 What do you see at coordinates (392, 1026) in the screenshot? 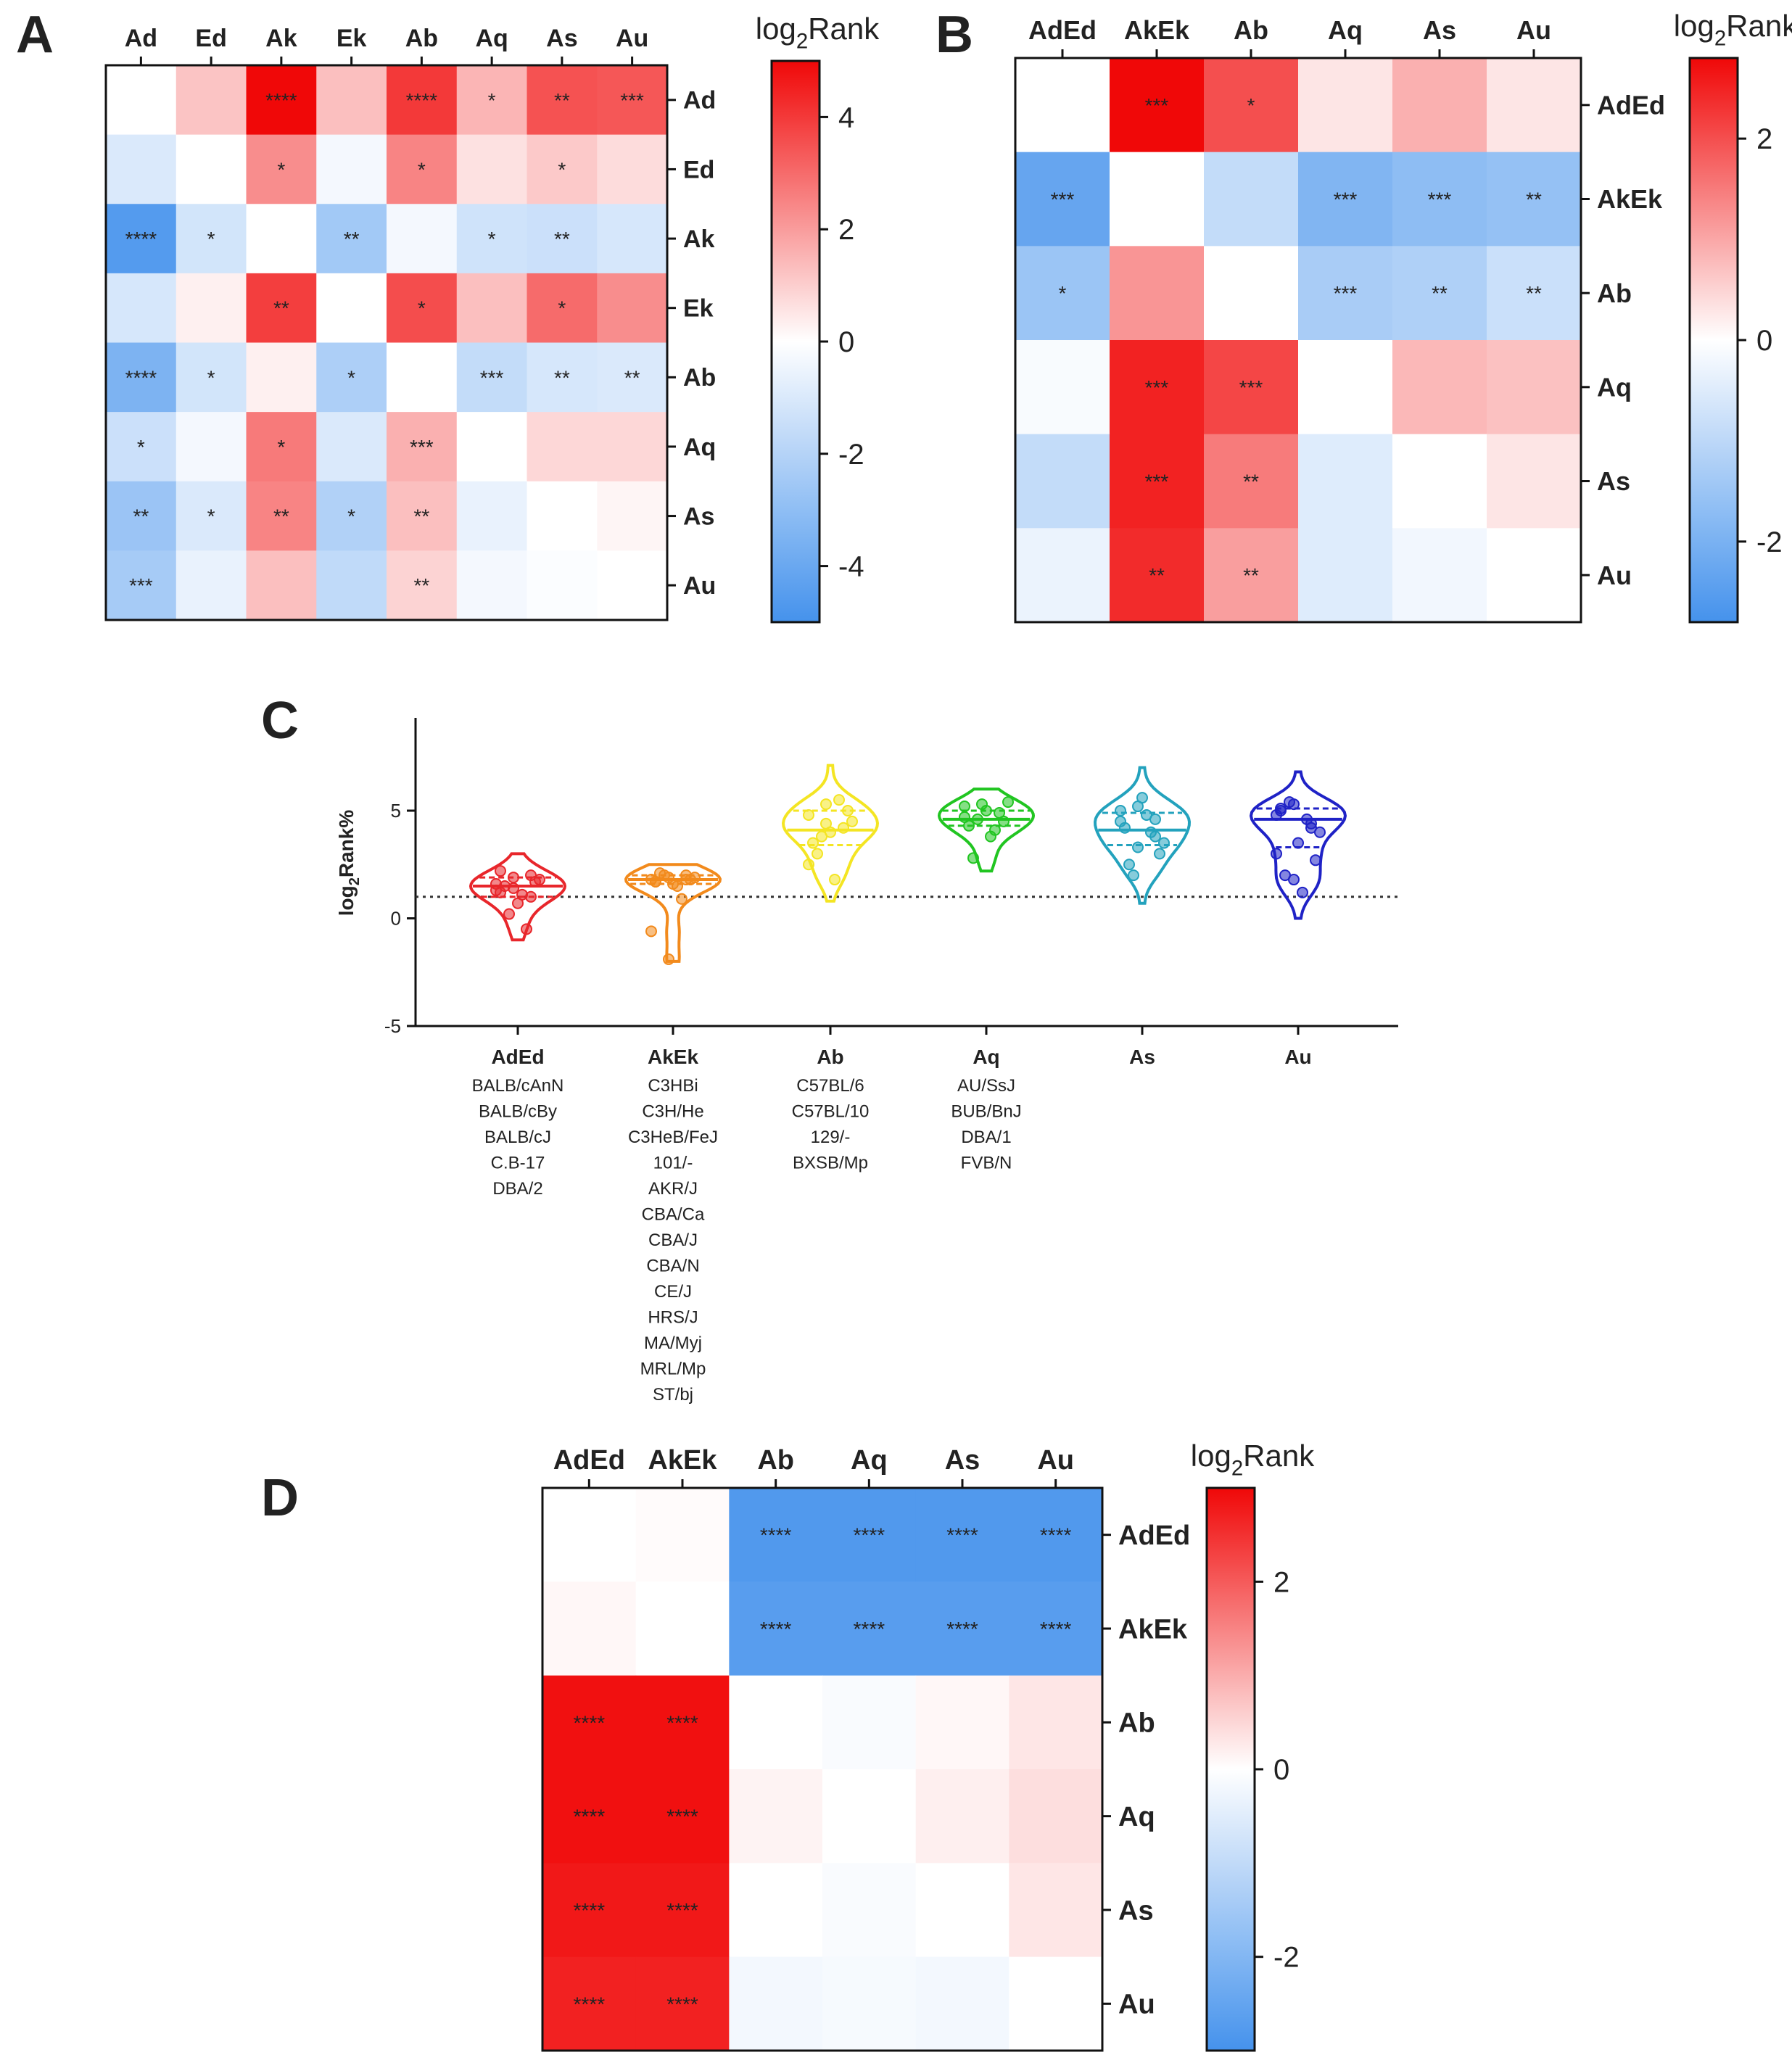
I see `y-tick-label: -5` at bounding box center [392, 1026].